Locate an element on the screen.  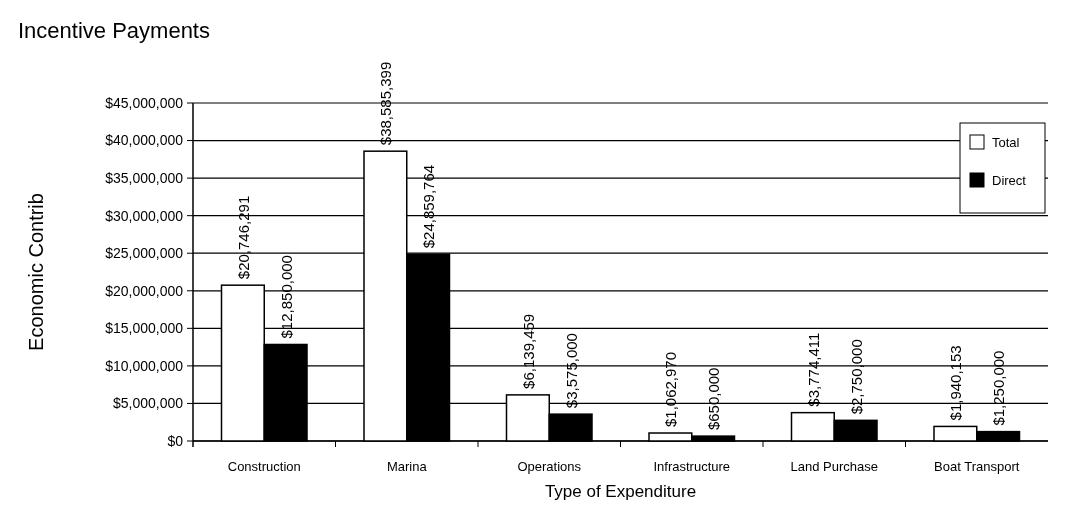
x-tick-label: Infrastructure is located at coordinates (692, 466).